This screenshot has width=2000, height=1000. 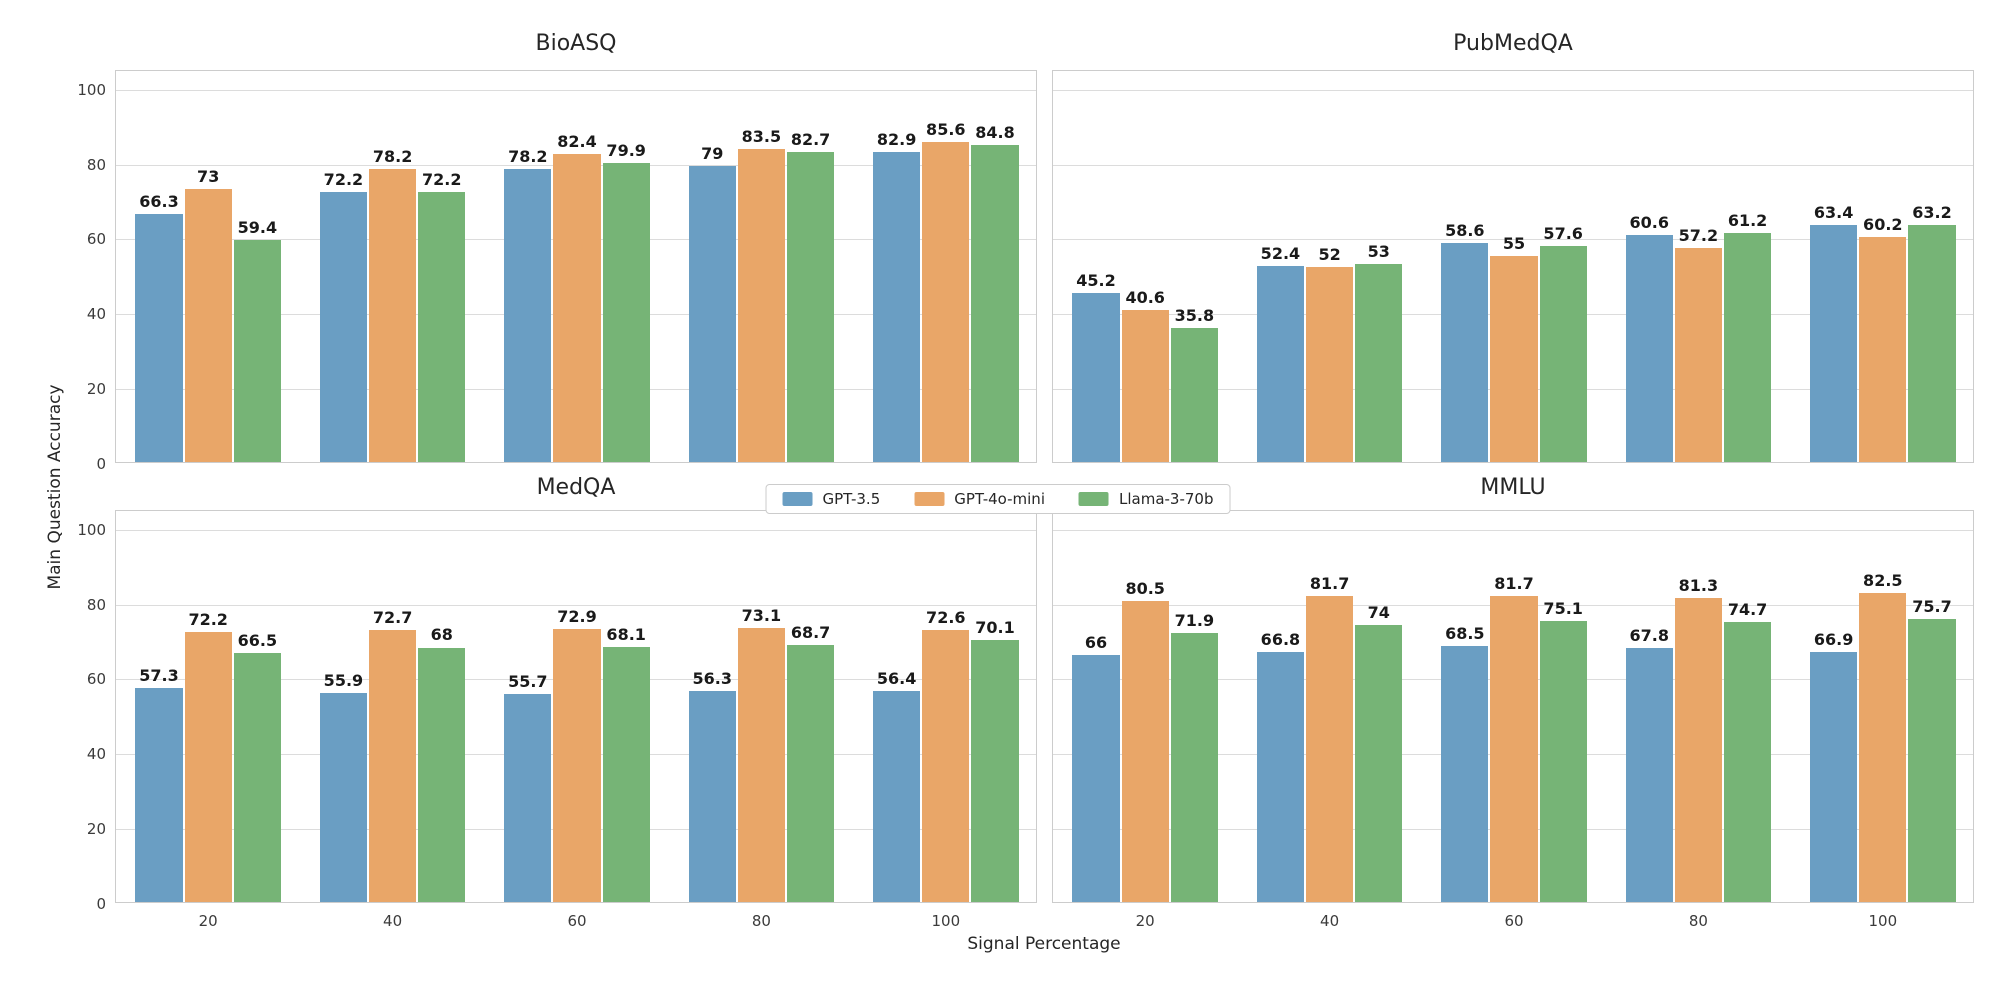 What do you see at coordinates (1194, 315) in the screenshot?
I see `bar-value-label: 35.8` at bounding box center [1194, 315].